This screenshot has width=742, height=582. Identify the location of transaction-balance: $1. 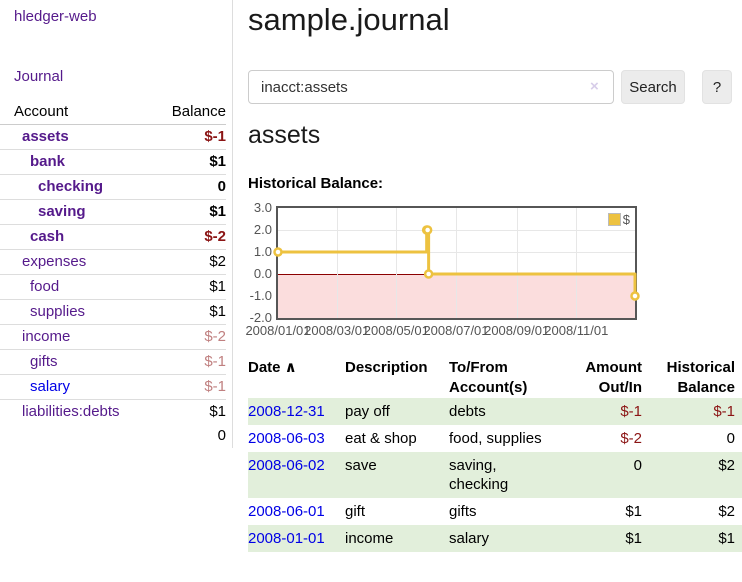
(726, 538).